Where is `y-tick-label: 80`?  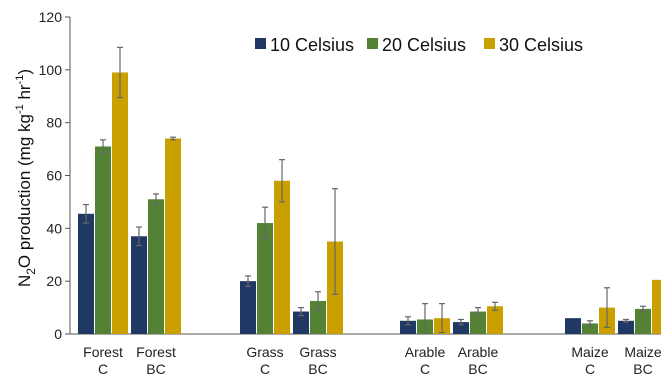
y-tick-label: 80 is located at coordinates (54, 123).